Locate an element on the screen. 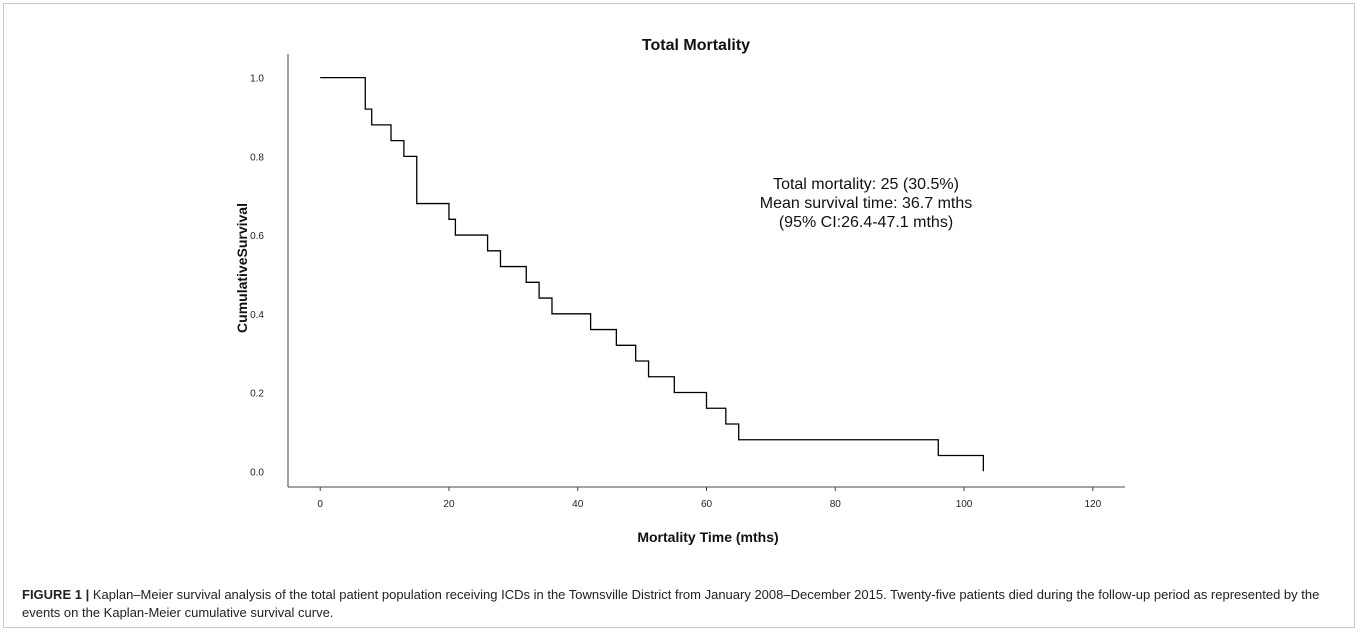  y-tick-label: 1.0 is located at coordinates (257, 79).